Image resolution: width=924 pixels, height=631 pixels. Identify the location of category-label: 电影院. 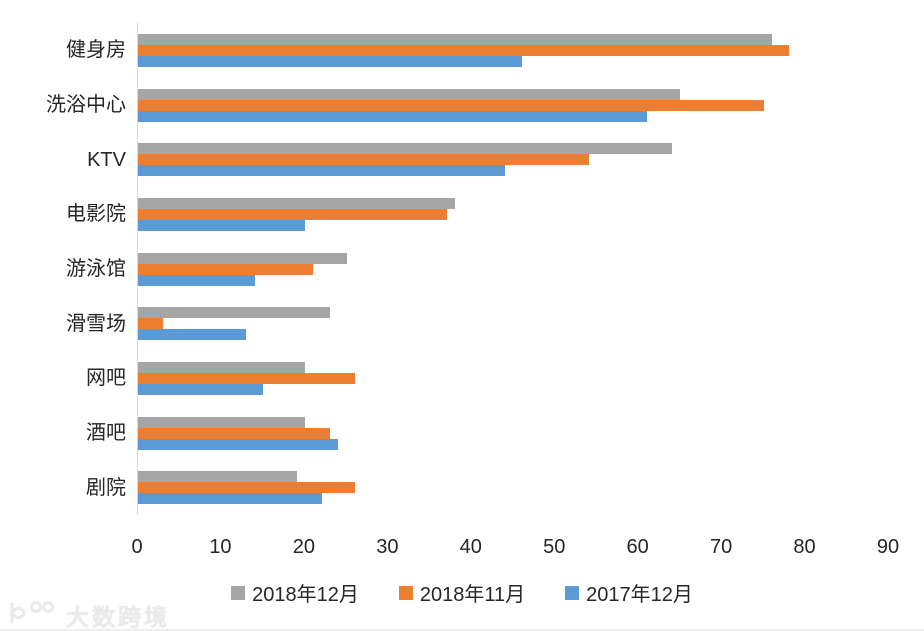
(96, 214).